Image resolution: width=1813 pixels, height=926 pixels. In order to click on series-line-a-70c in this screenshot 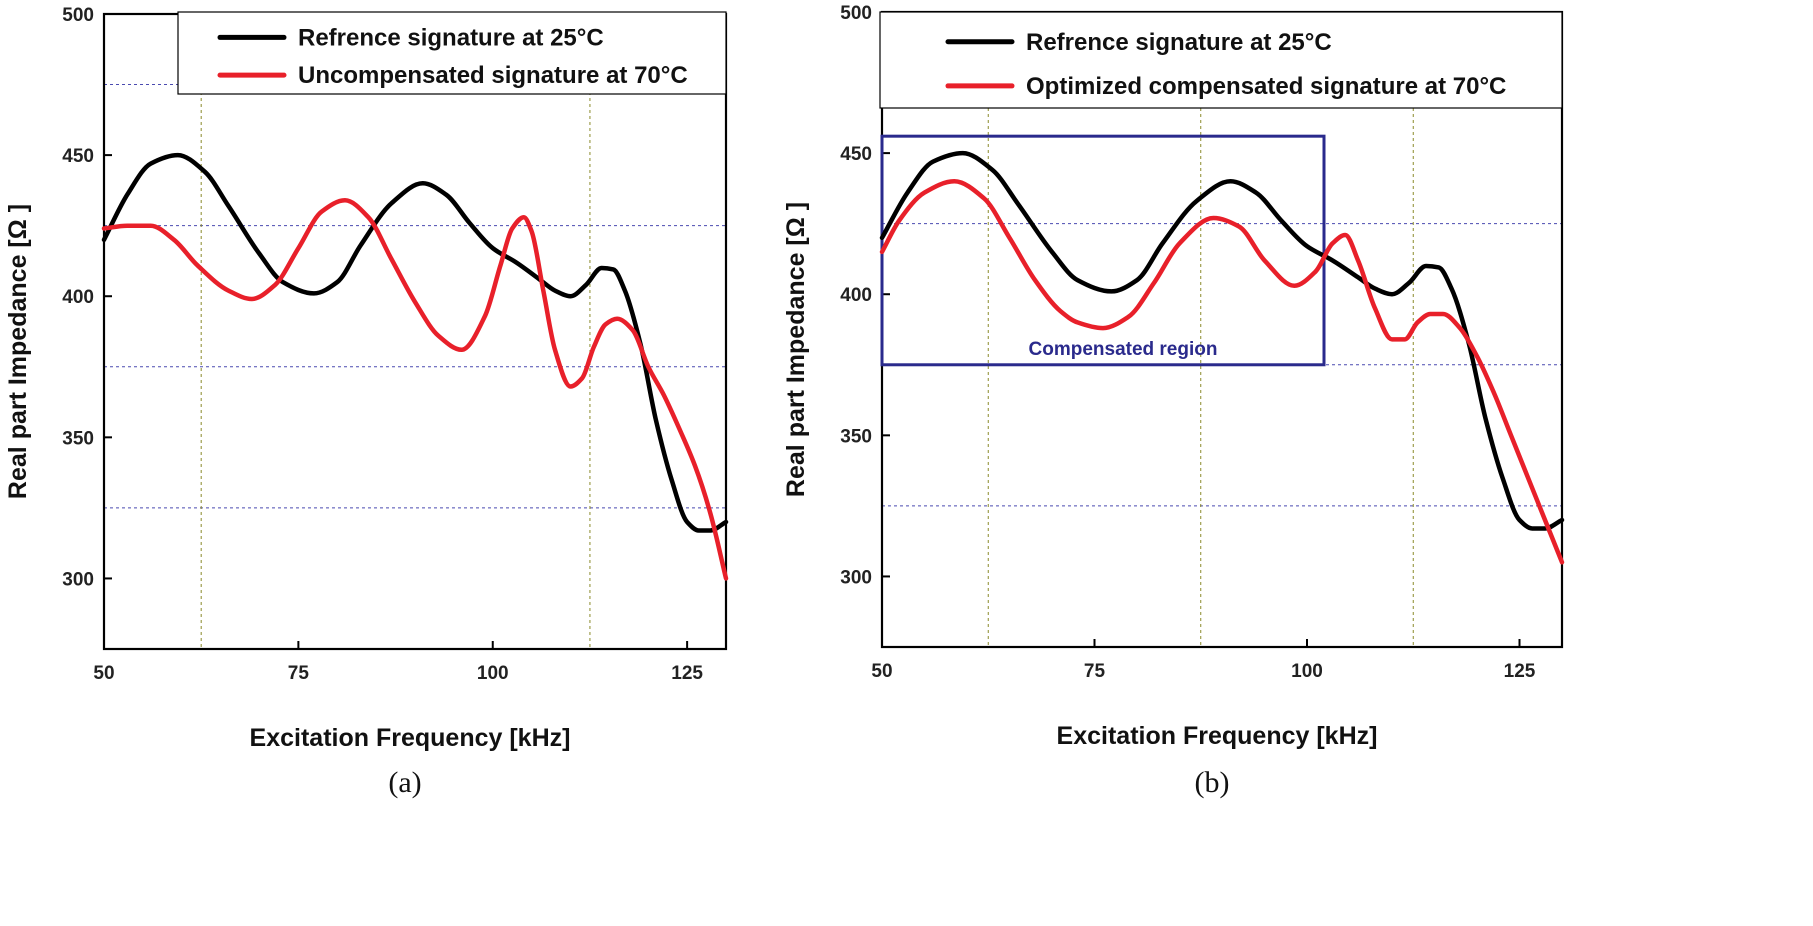, I will do `click(415, 389)`.